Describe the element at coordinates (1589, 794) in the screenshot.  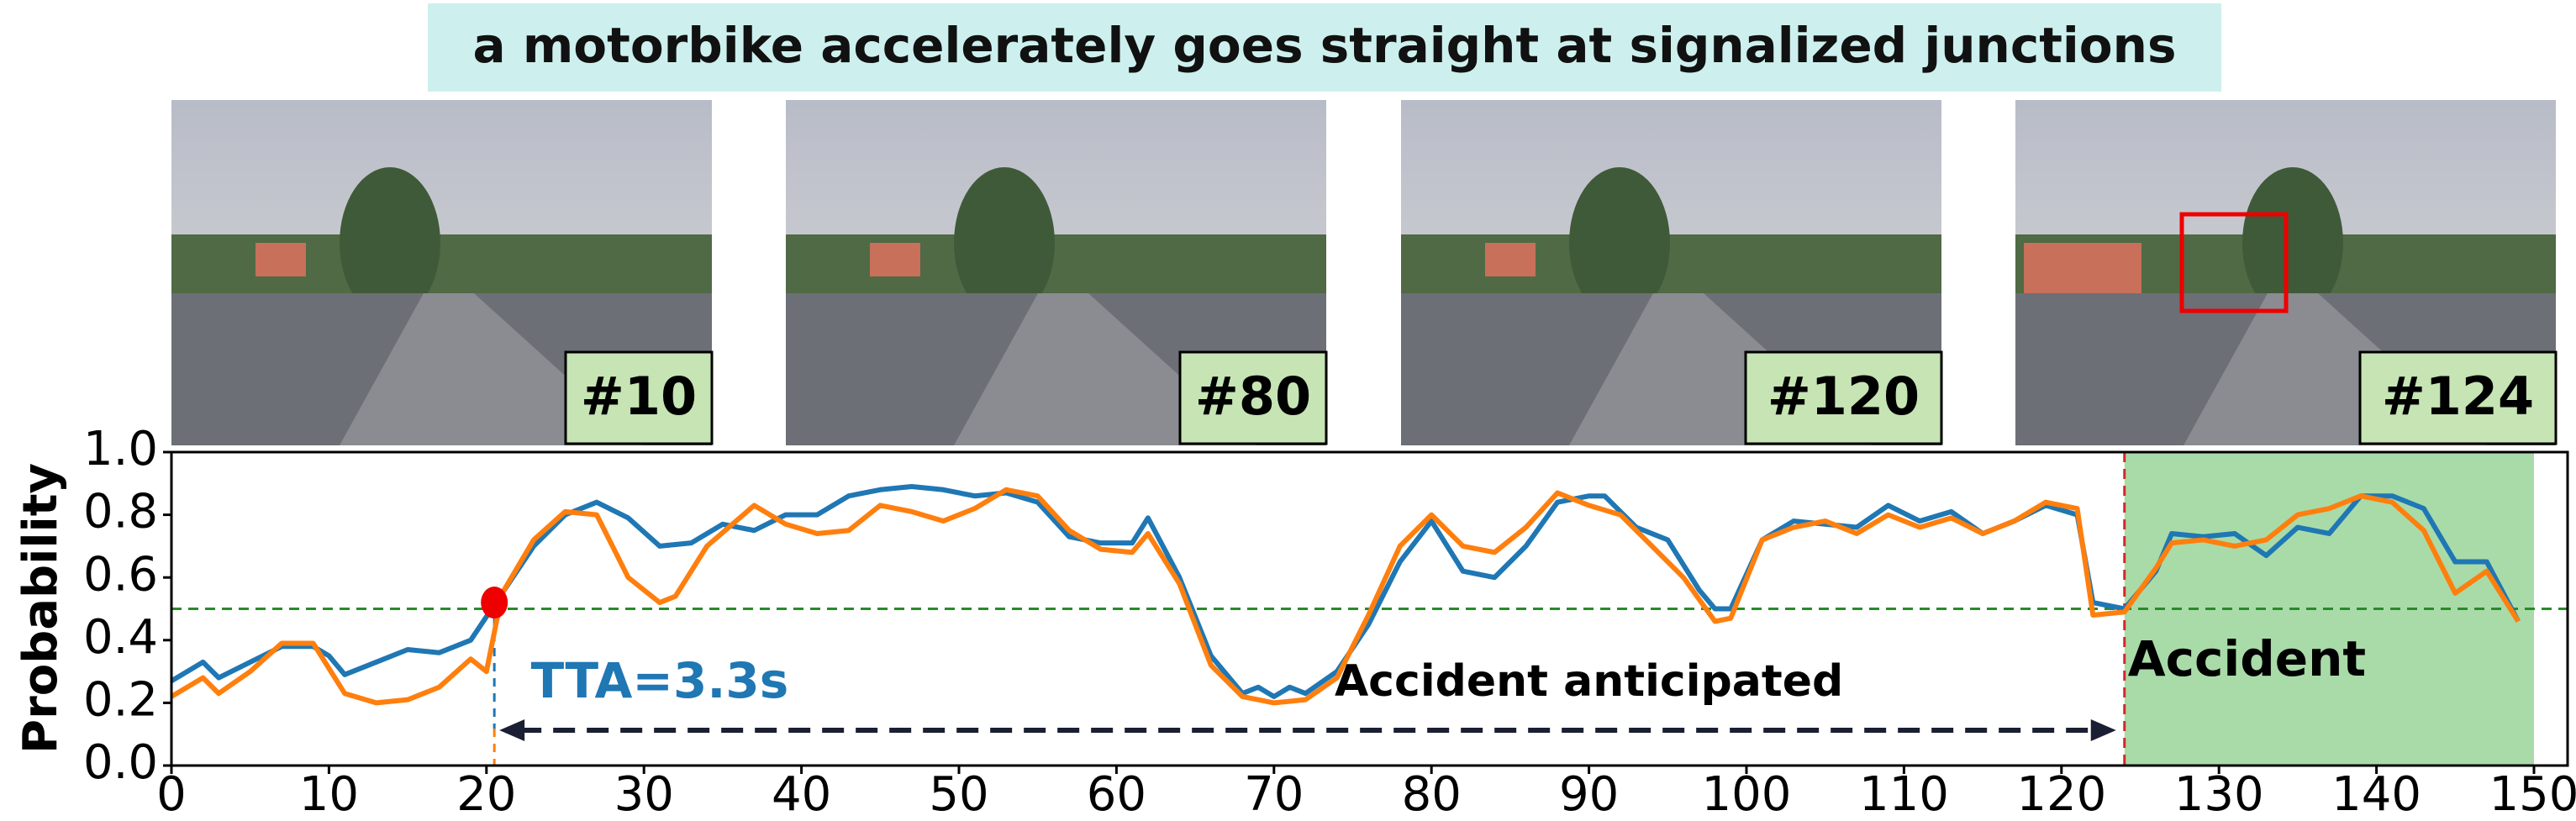
I see `x-tick-label: 90` at that location.